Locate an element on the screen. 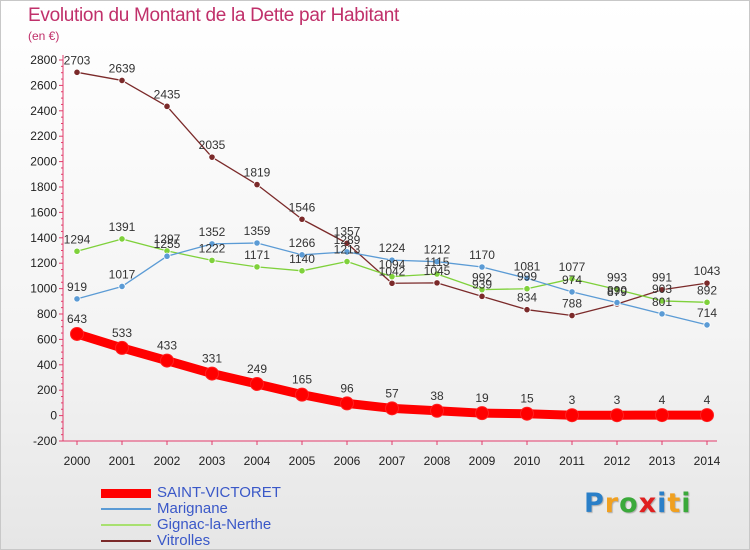 The image size is (750, 550). data-label: 1081 is located at coordinates (527, 266).